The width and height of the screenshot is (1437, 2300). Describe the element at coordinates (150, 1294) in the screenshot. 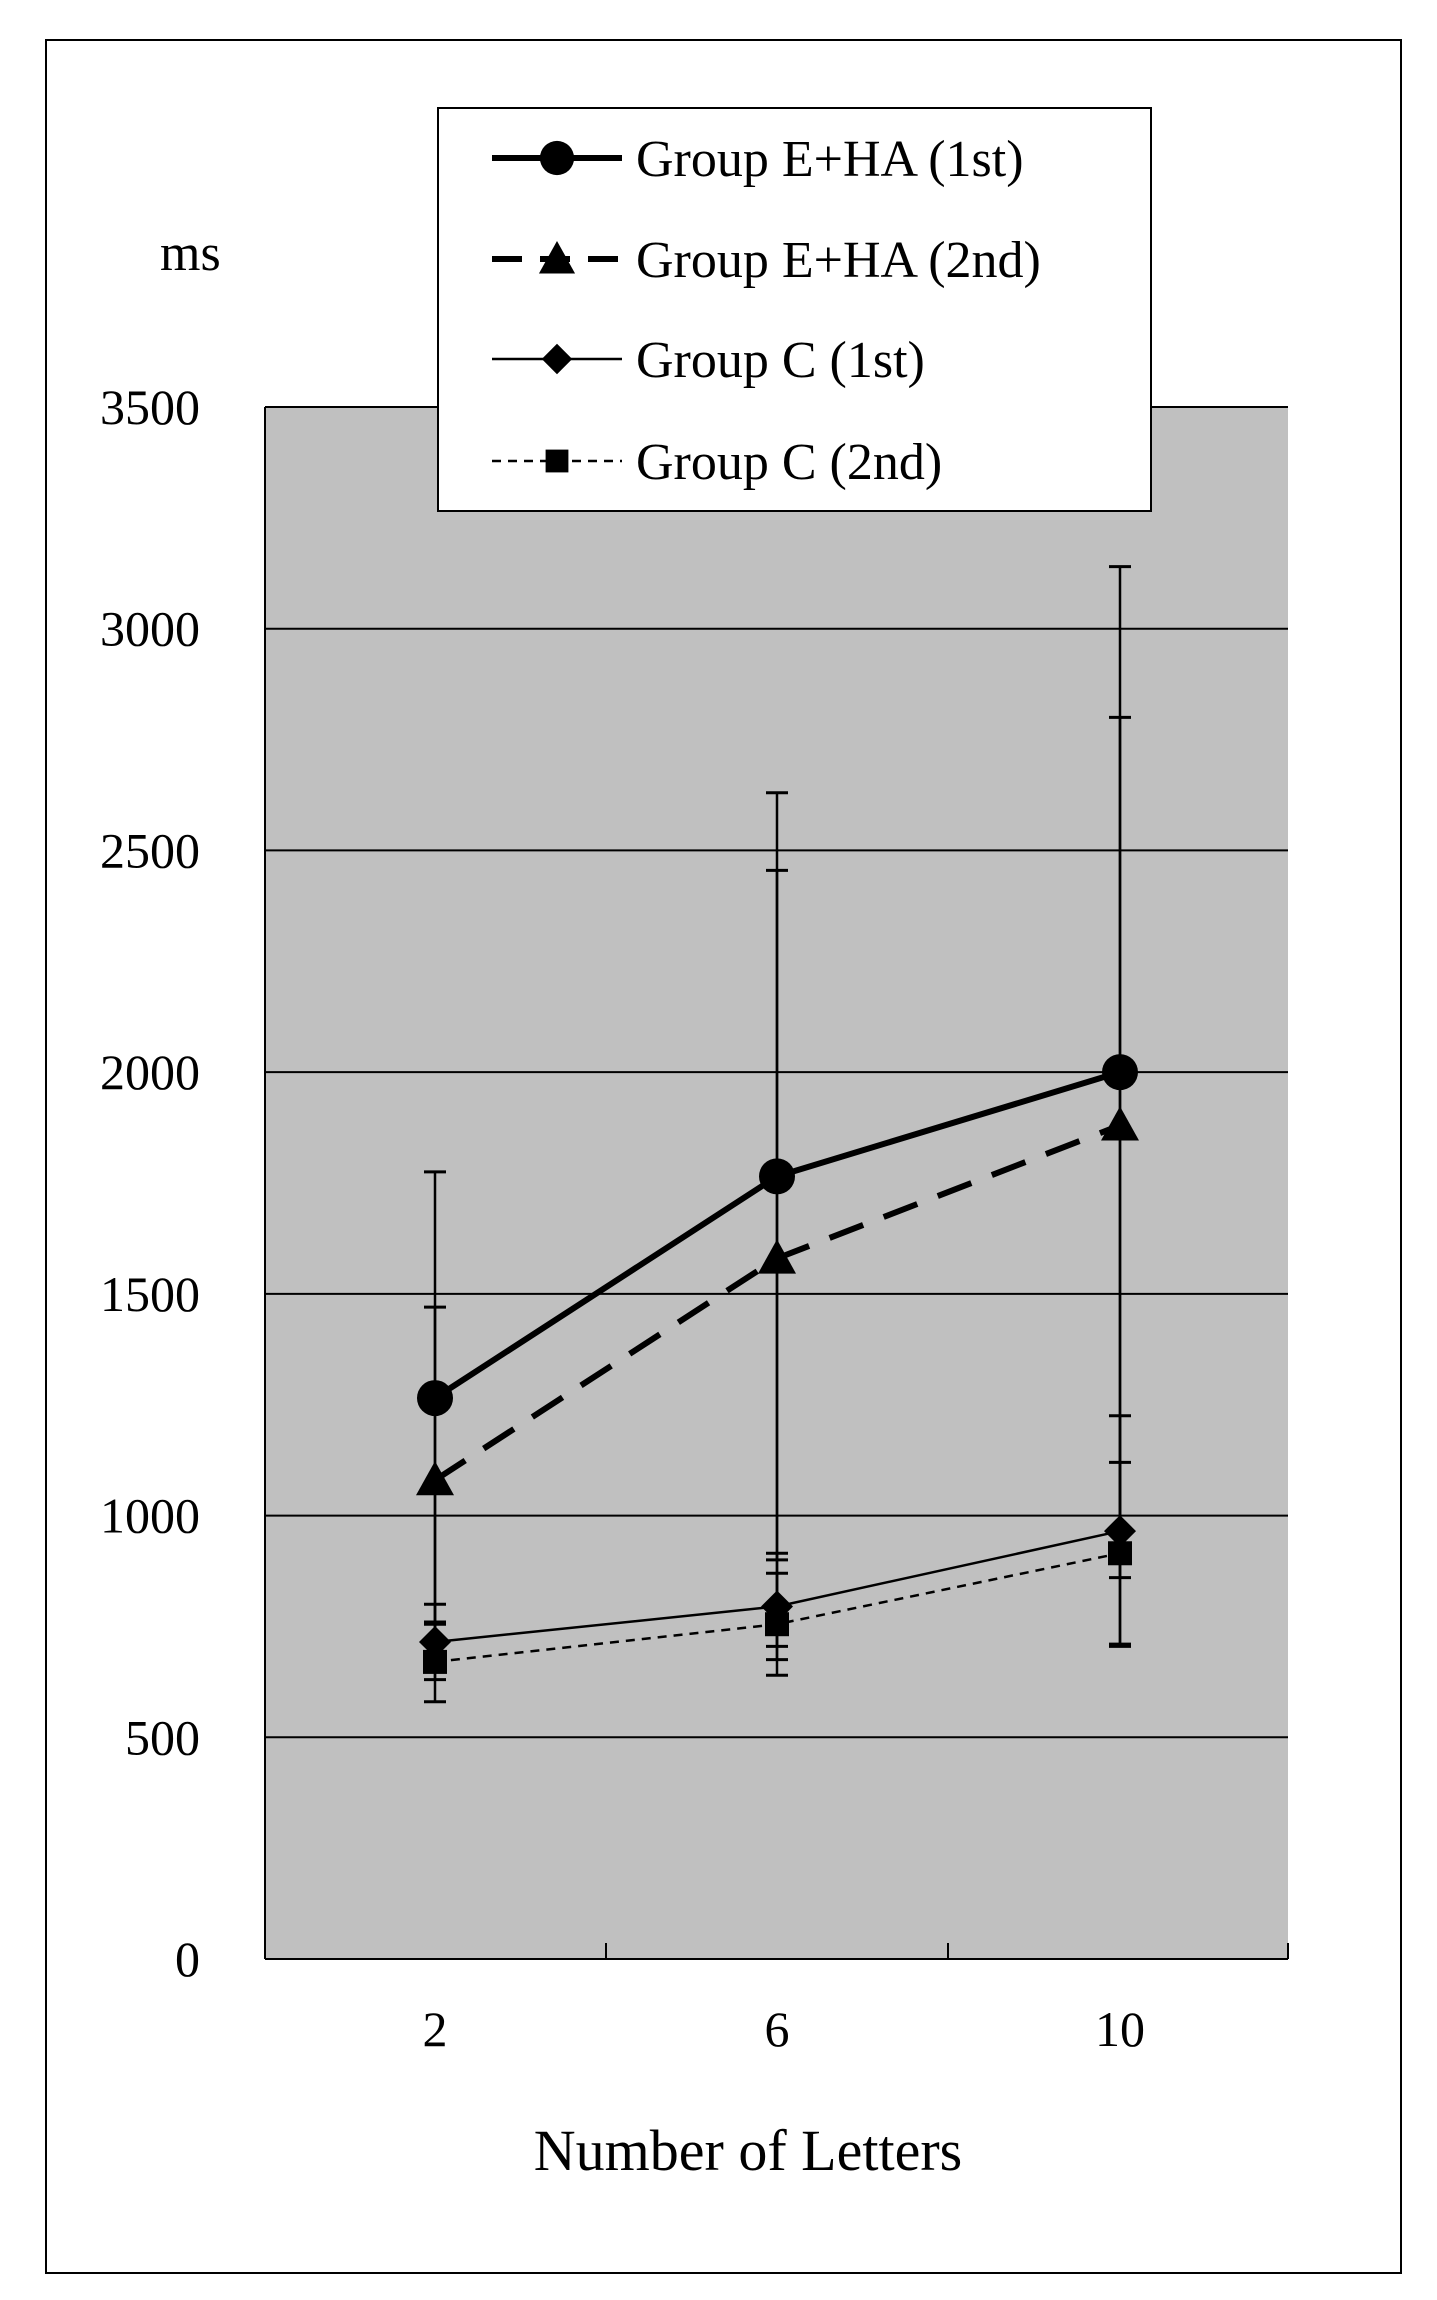

I see `y-tick-label: 1500` at that location.